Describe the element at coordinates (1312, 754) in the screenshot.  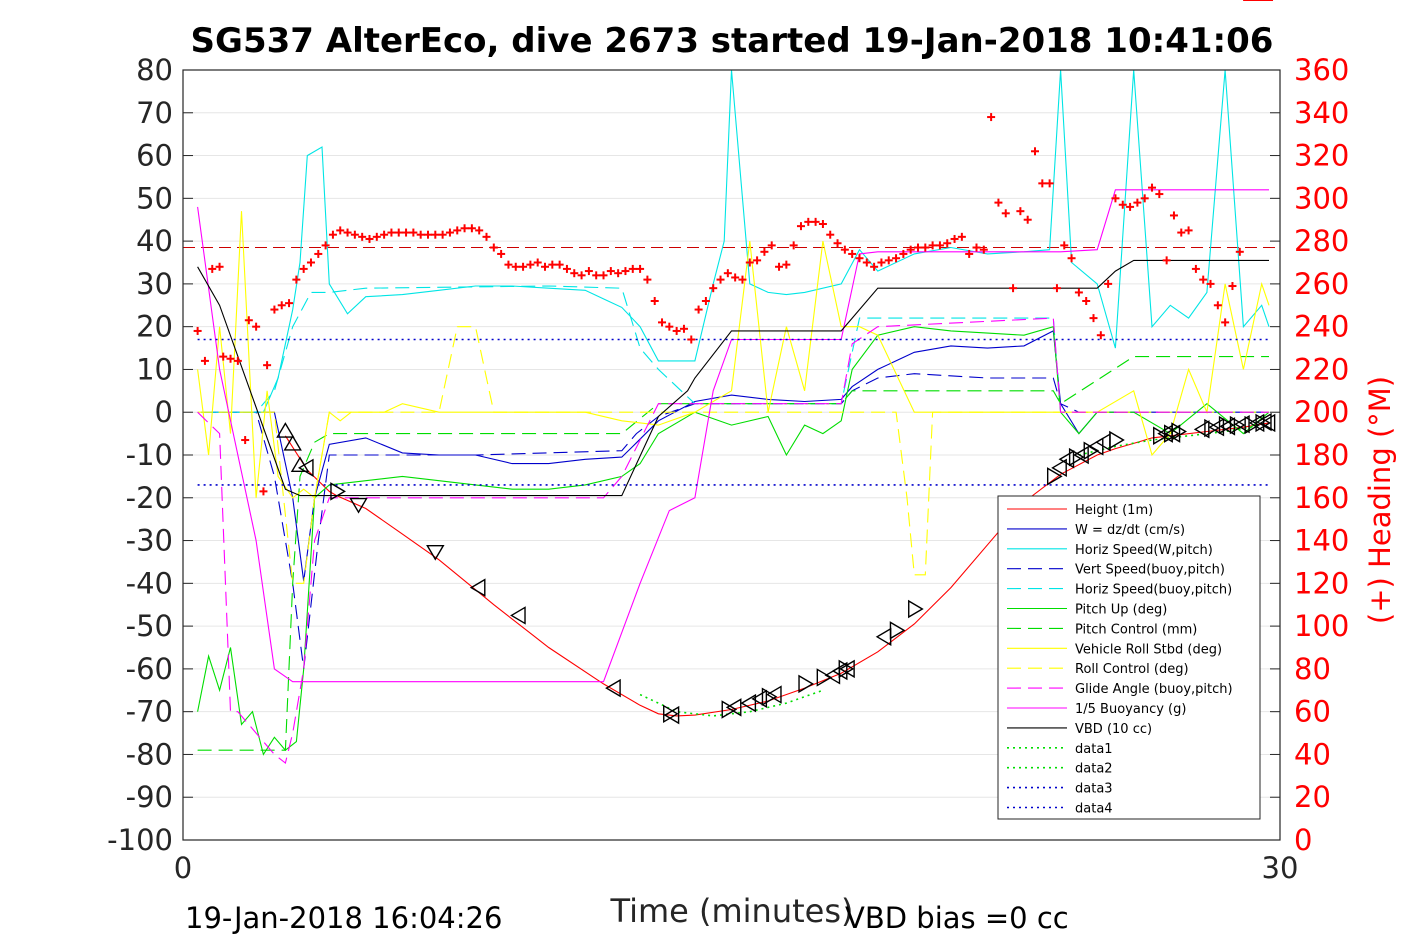
I see `y2-tick-label: 40` at that location.